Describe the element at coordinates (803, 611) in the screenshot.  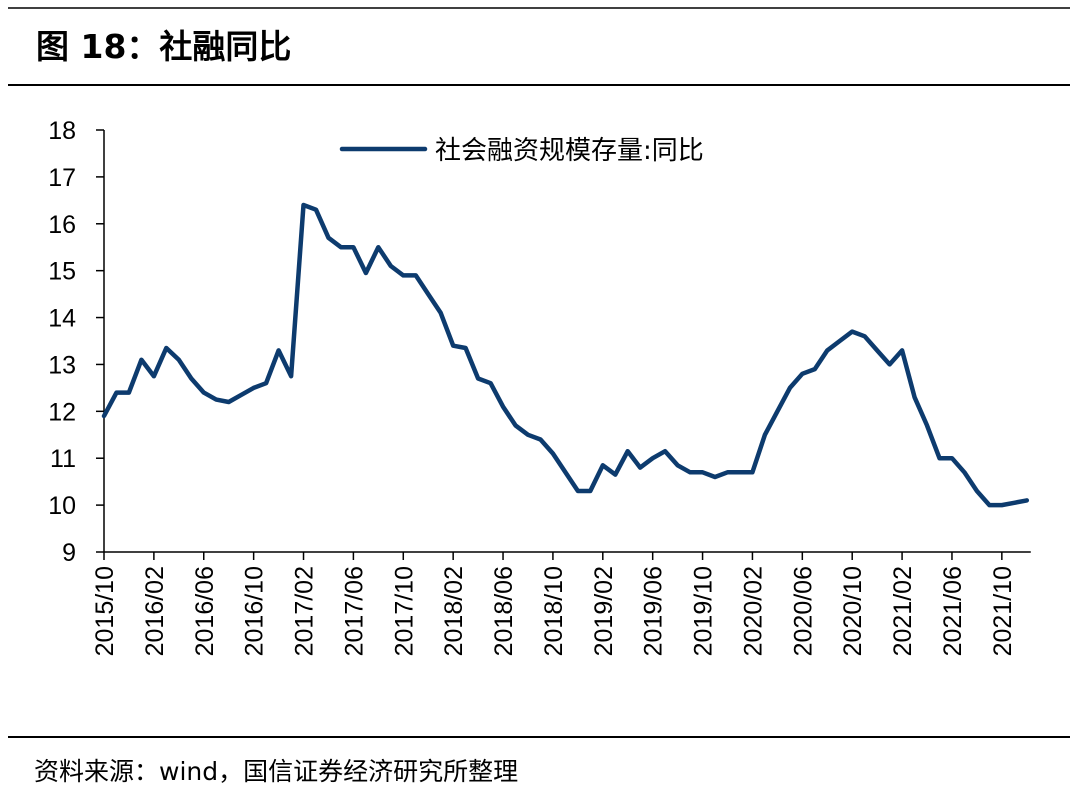
I see `x-tick-label: 2020/06` at that location.